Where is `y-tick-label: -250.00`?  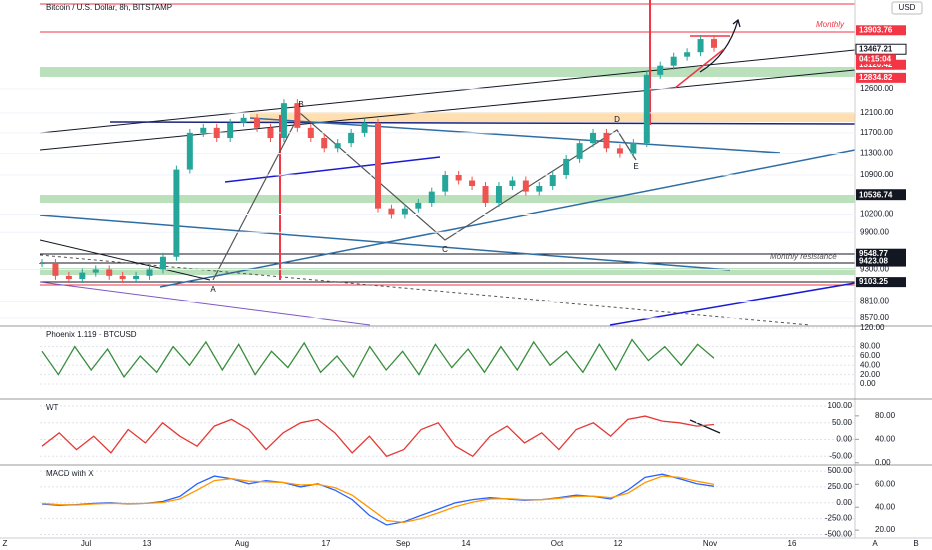
y-tick-label: -250.00 is located at coordinates (839, 518).